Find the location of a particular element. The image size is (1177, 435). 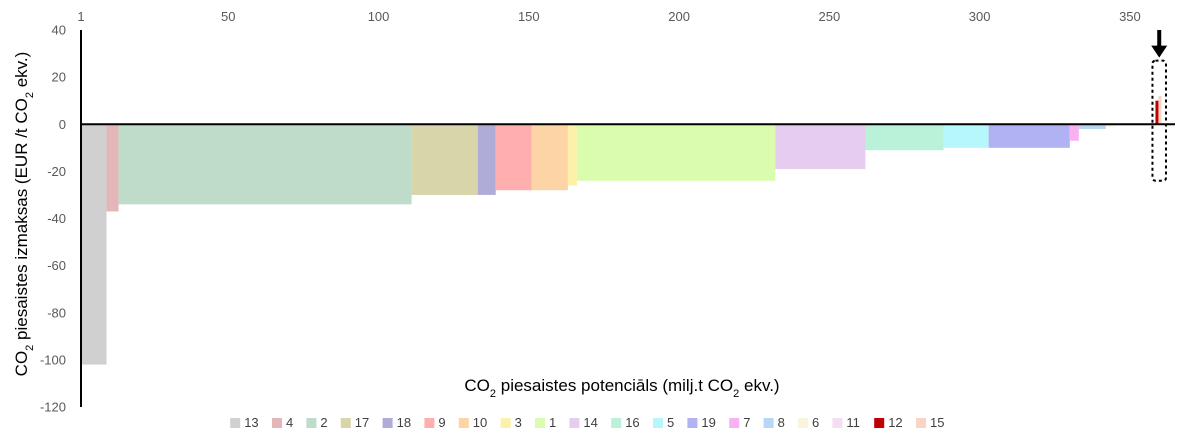

legend-label: 9 is located at coordinates (441, 422).